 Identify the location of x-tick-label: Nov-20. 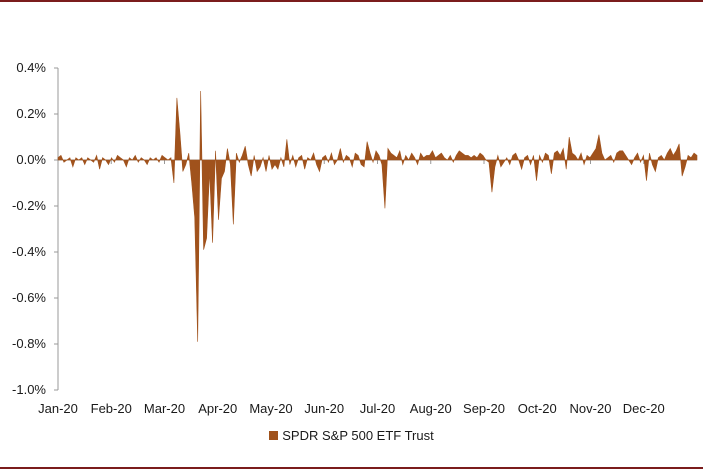
(591, 408).